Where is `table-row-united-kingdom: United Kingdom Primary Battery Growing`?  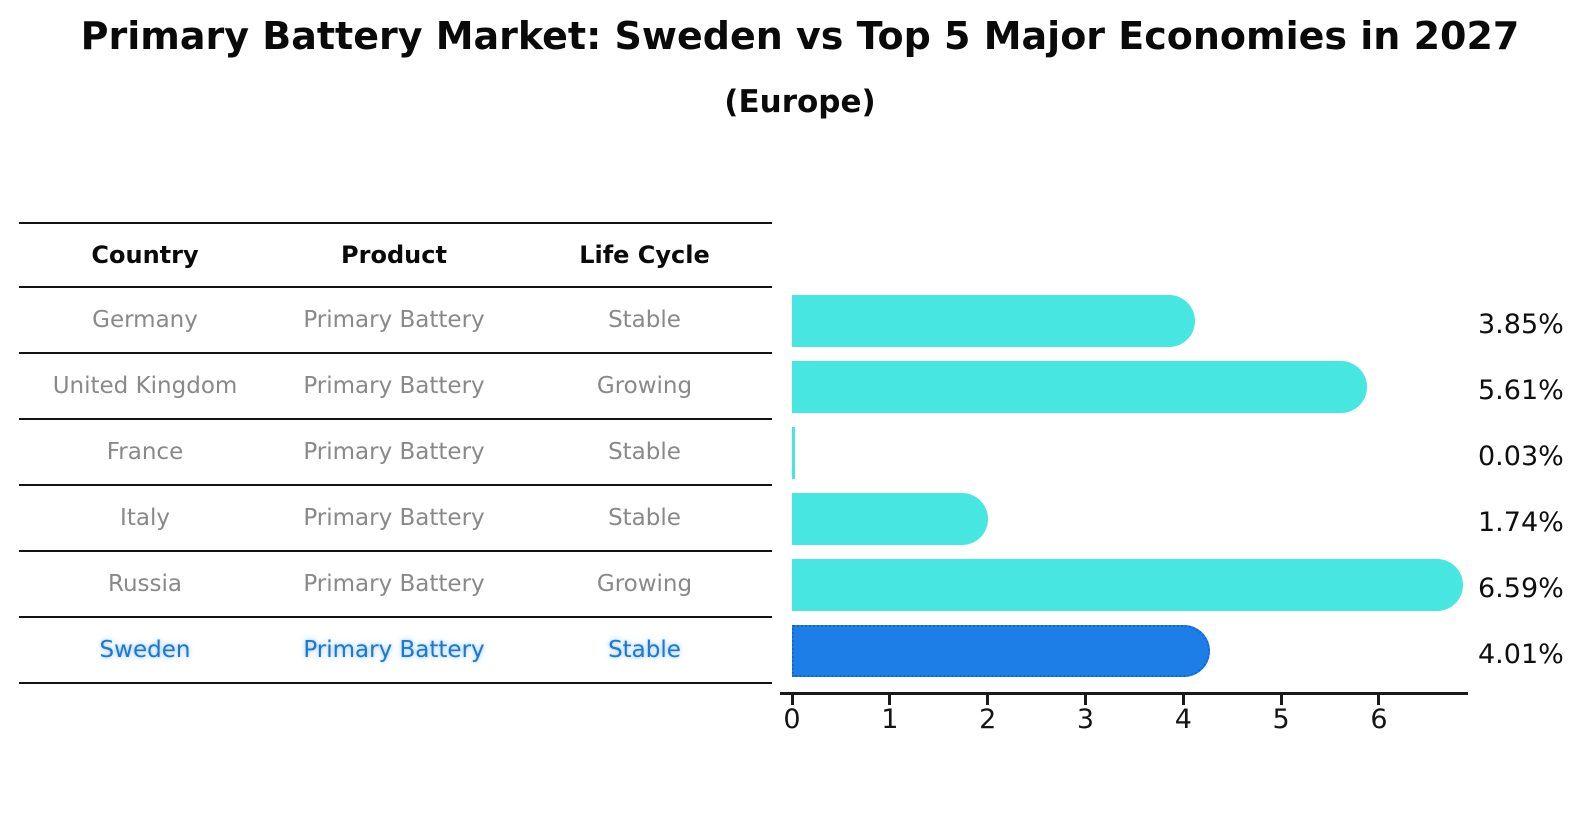
table-row-united-kingdom: United Kingdom Primary Battery Growing is located at coordinates (395, 387).